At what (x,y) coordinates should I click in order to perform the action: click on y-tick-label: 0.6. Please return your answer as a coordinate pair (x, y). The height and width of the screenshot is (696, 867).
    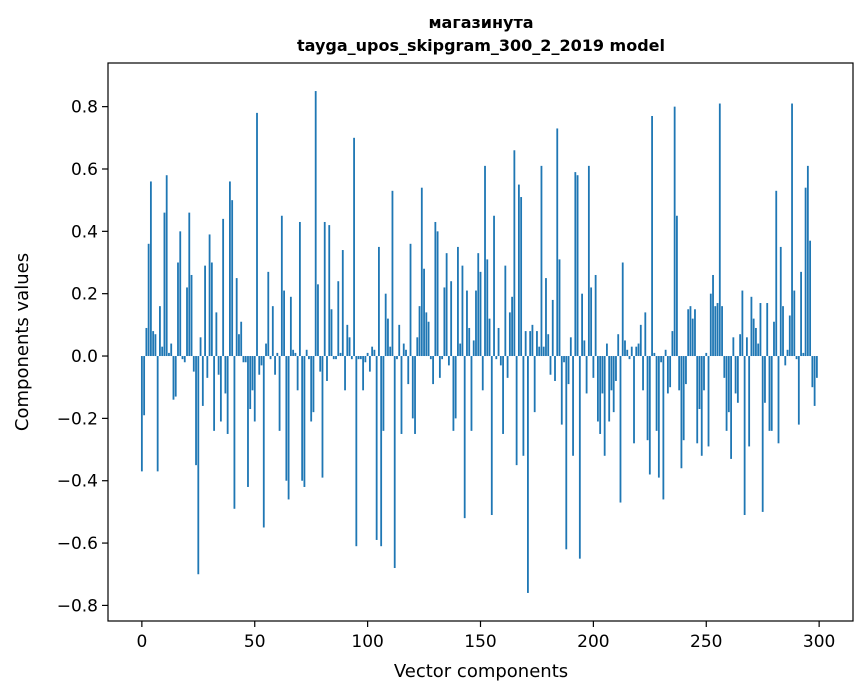
    Looking at the image, I should click on (84, 170).